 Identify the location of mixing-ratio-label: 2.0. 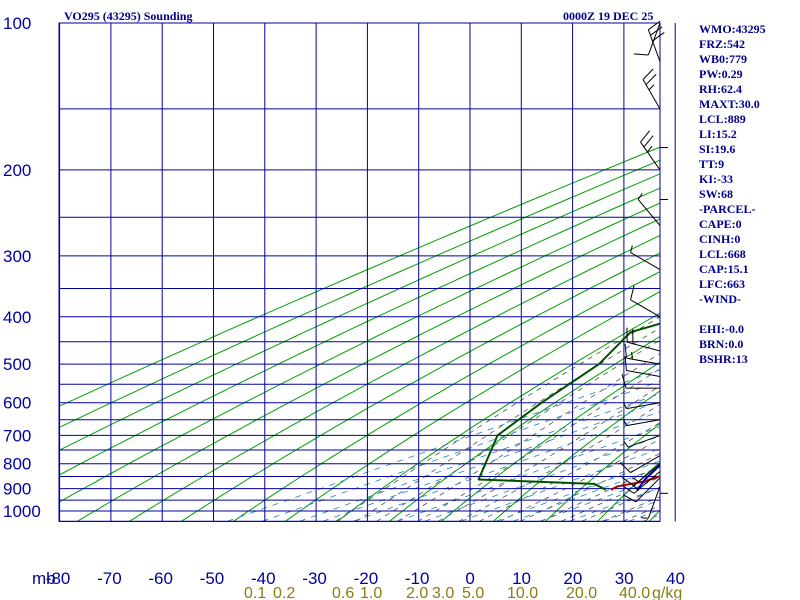
(417, 592).